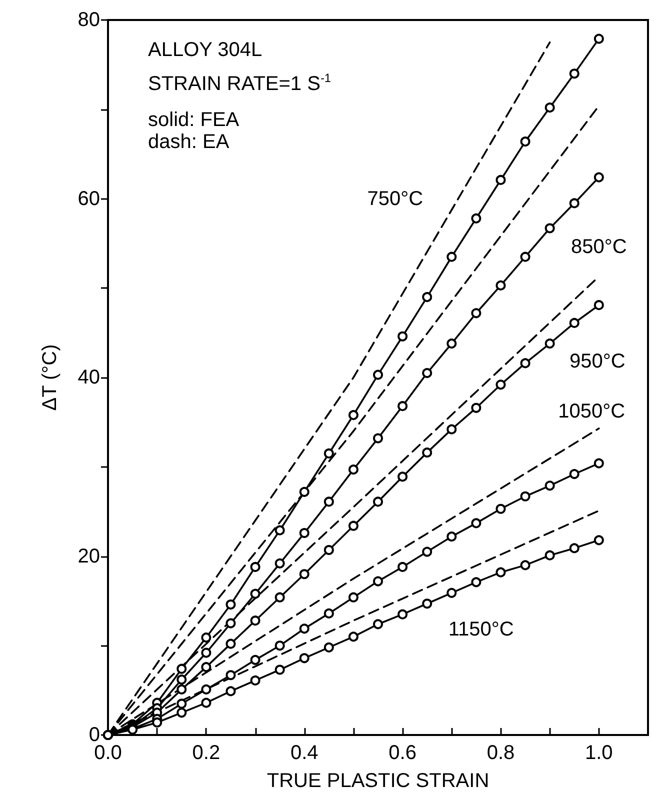  I want to click on annotation: solid: FEA, so click(194, 120).